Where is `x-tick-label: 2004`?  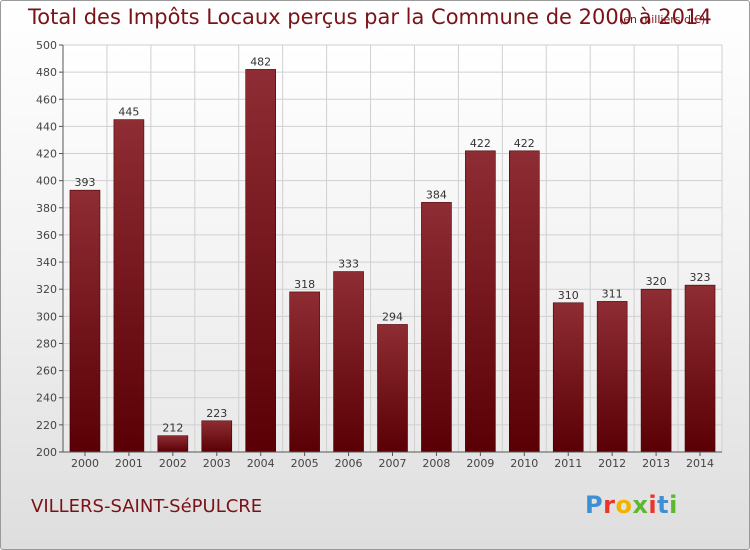 x-tick-label: 2004 is located at coordinates (261, 463).